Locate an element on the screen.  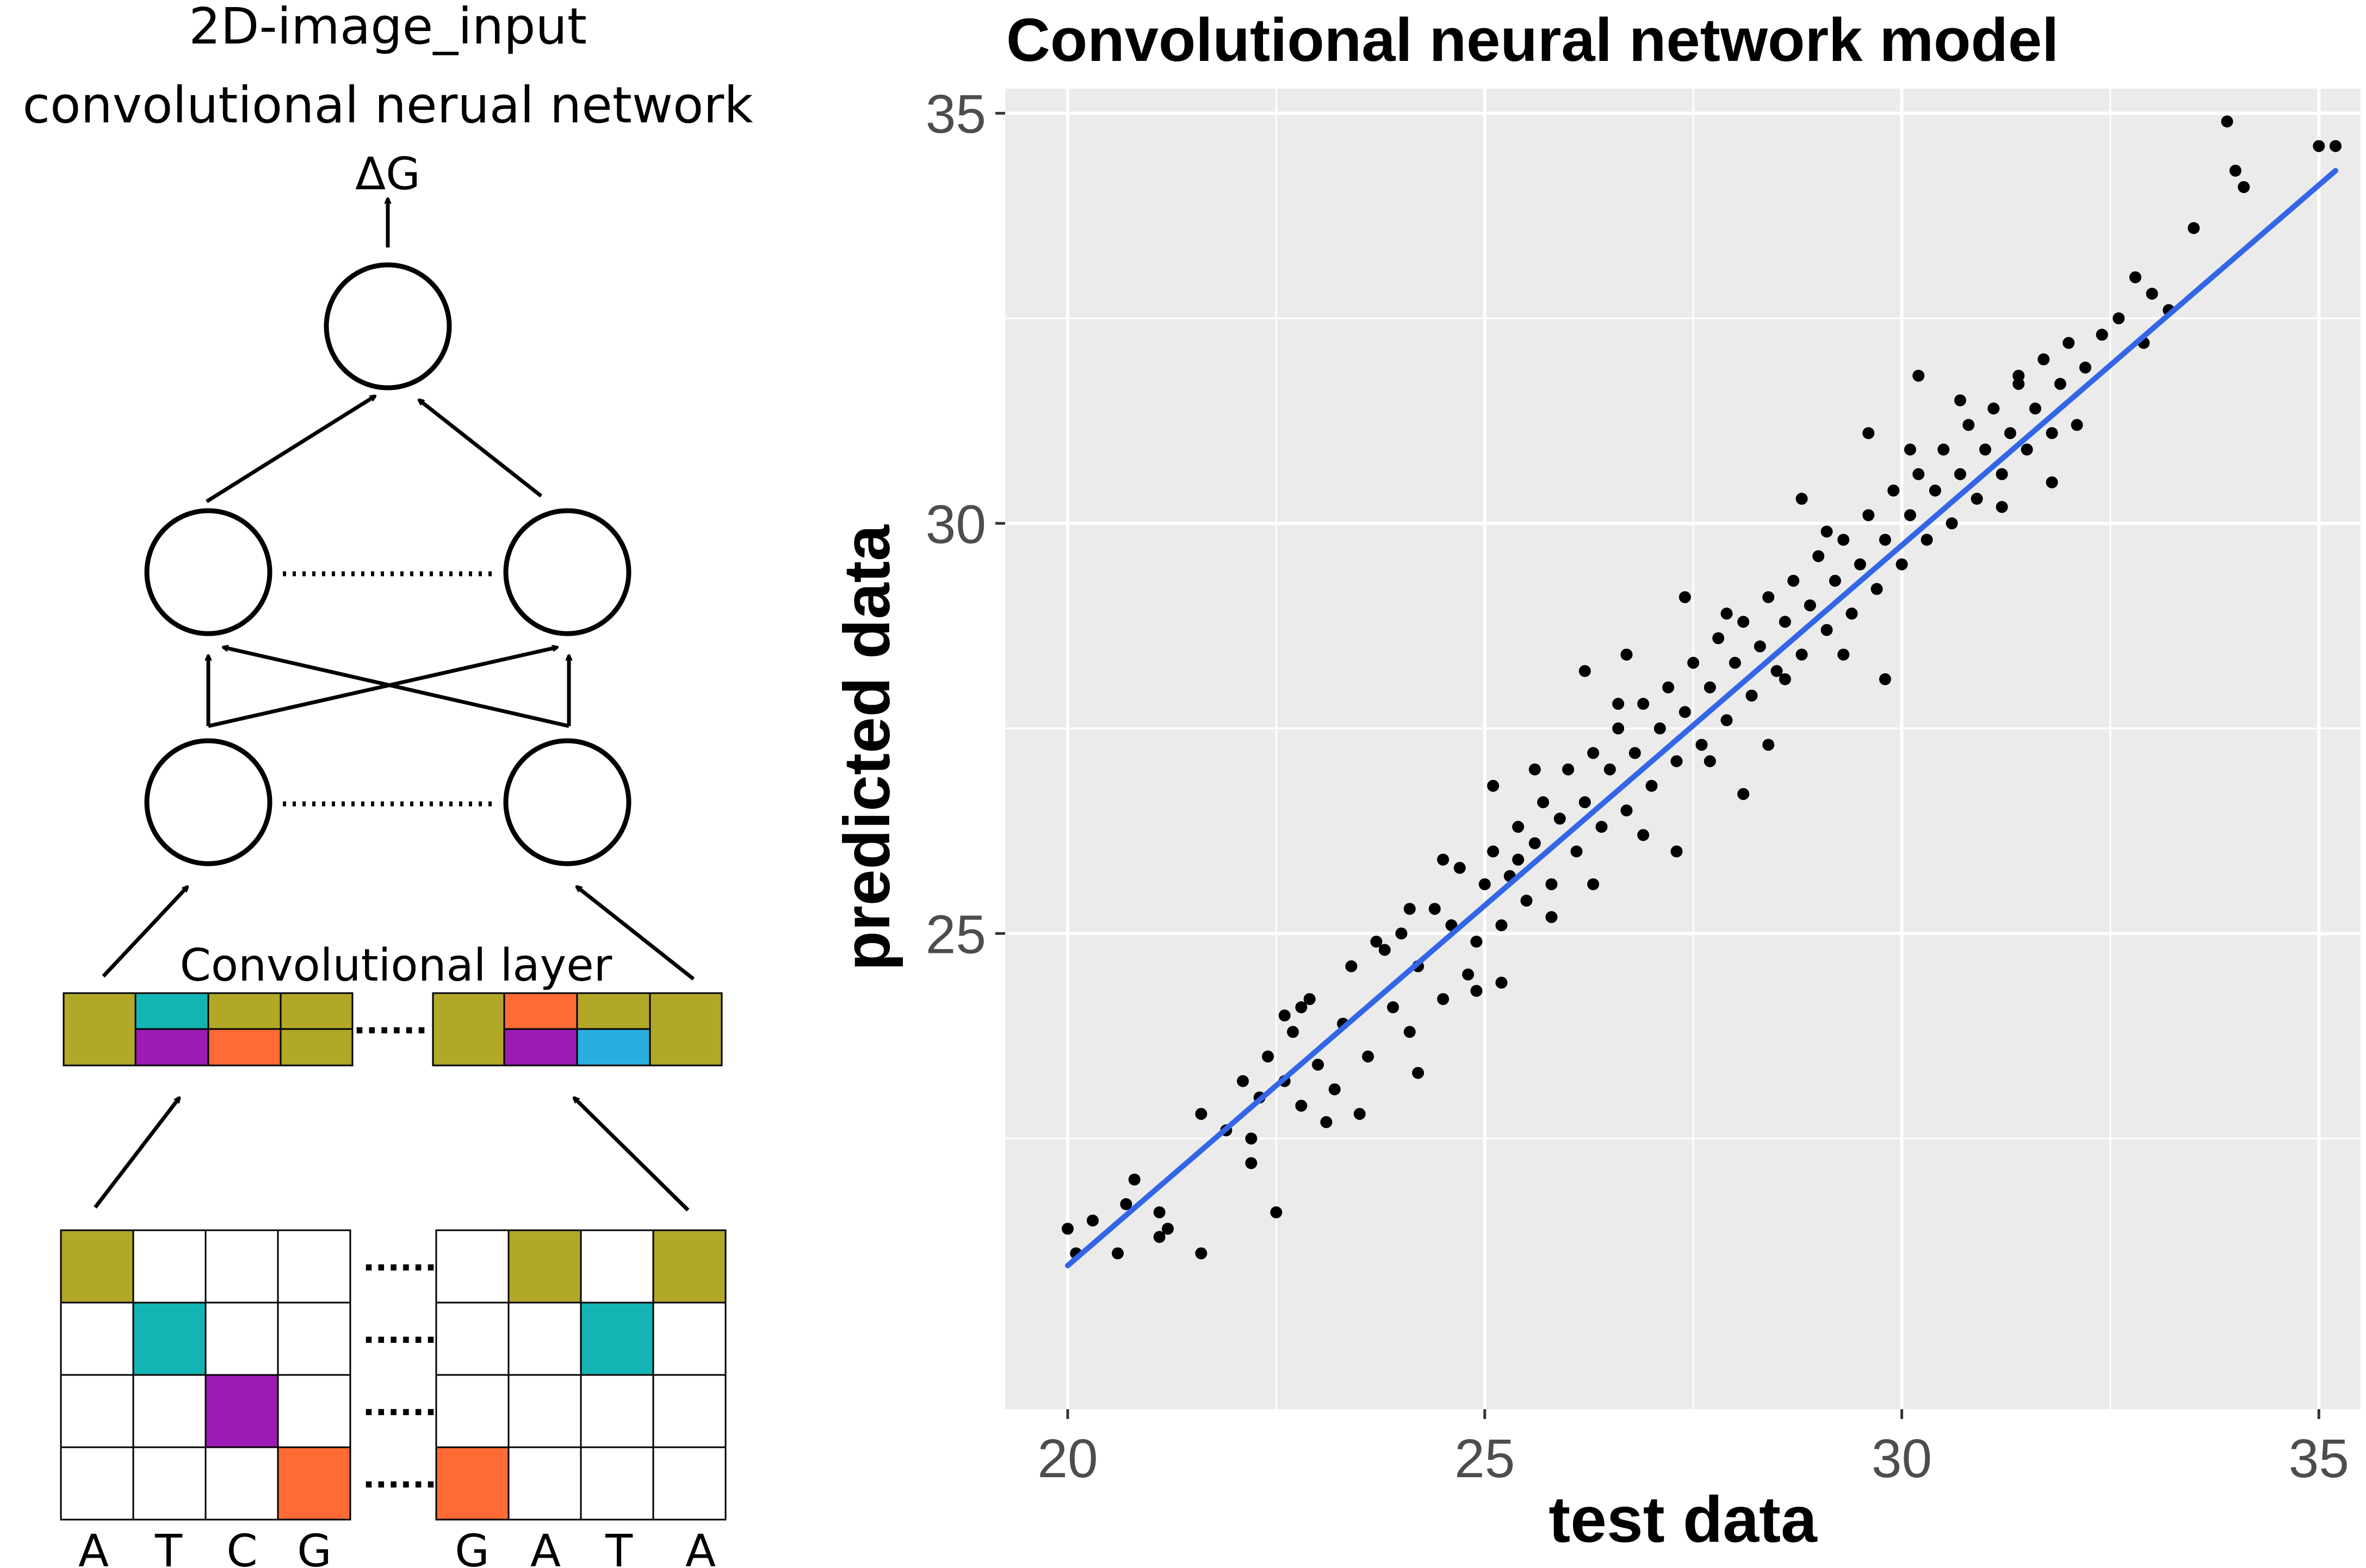
hidden2-node-left is located at coordinates (208, 572).